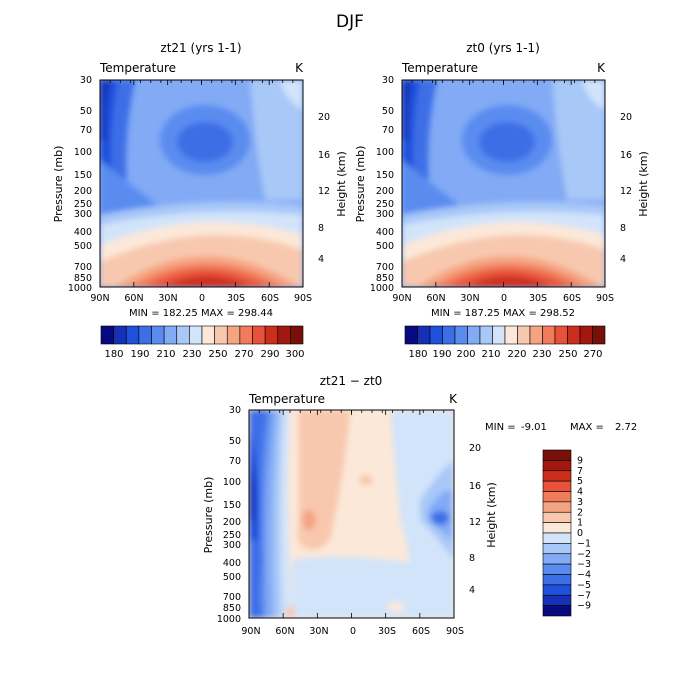 This screenshot has height=700, width=700. What do you see at coordinates (584, 585) in the screenshot?
I see `colorbar-label: −5` at bounding box center [584, 585].